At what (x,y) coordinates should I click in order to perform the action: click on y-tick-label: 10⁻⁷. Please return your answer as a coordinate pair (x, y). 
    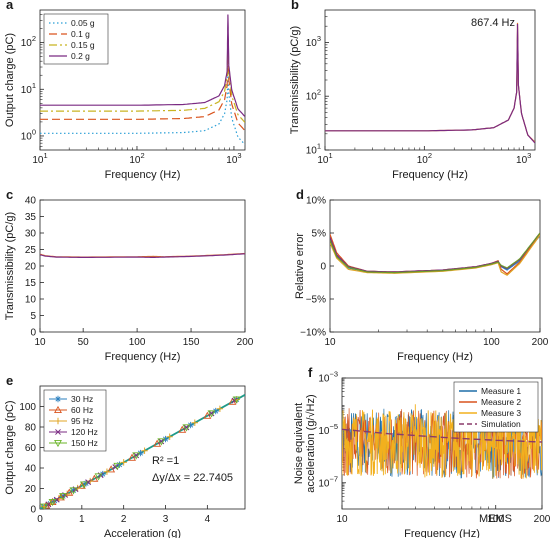
    Looking at the image, I should click on (328, 481).